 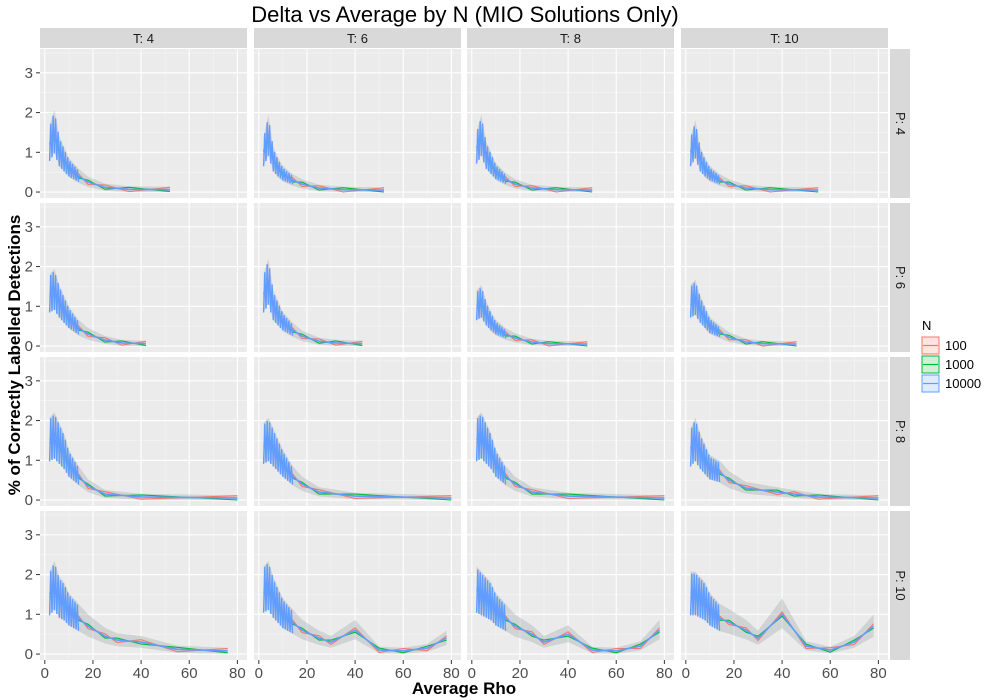 What do you see at coordinates (464, 688) in the screenshot?
I see `x-axis-title: Average Rho` at bounding box center [464, 688].